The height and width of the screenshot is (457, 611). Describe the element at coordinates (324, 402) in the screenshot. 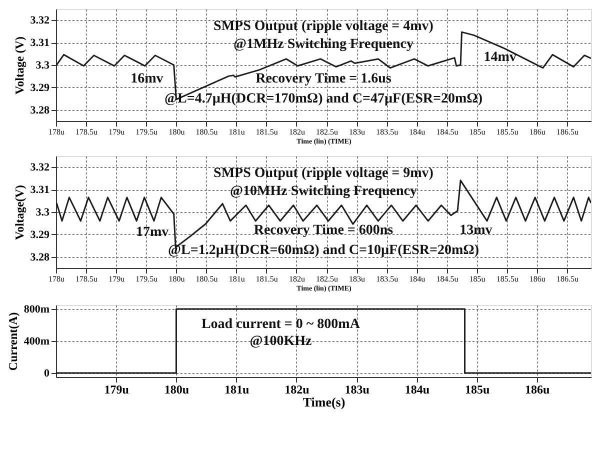

I see `x-axis-title: Time(s)` at that location.